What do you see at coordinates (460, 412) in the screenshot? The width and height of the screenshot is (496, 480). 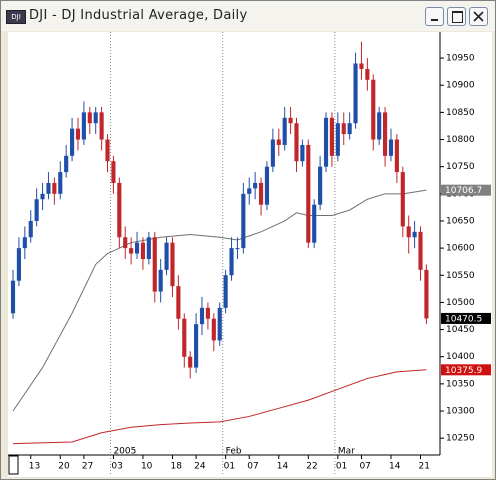 I see `y-tick-label: 10300` at bounding box center [460, 412].